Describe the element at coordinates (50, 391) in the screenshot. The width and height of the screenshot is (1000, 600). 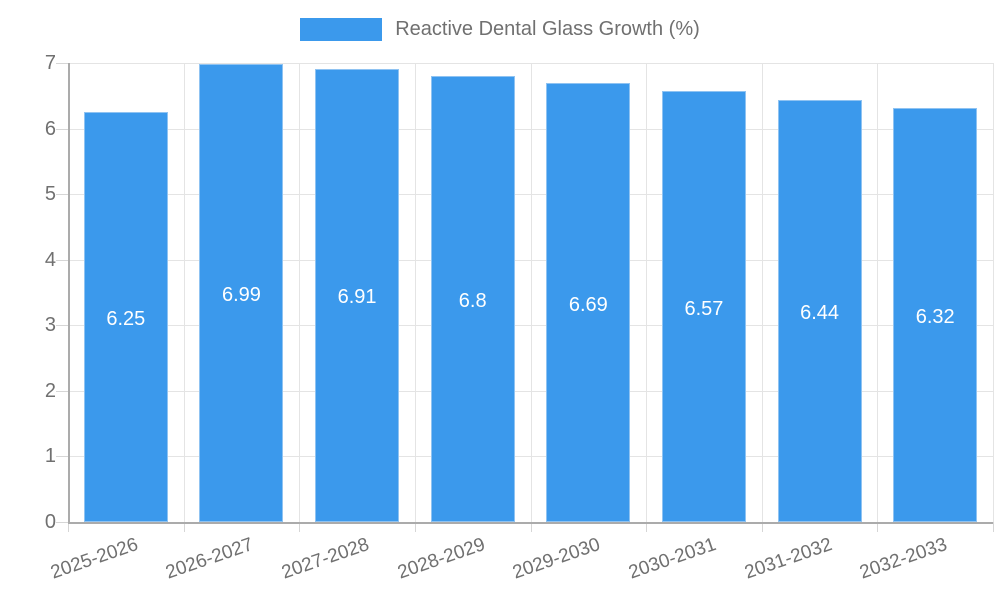
I see `y-axis-tick-label: 2` at that location.